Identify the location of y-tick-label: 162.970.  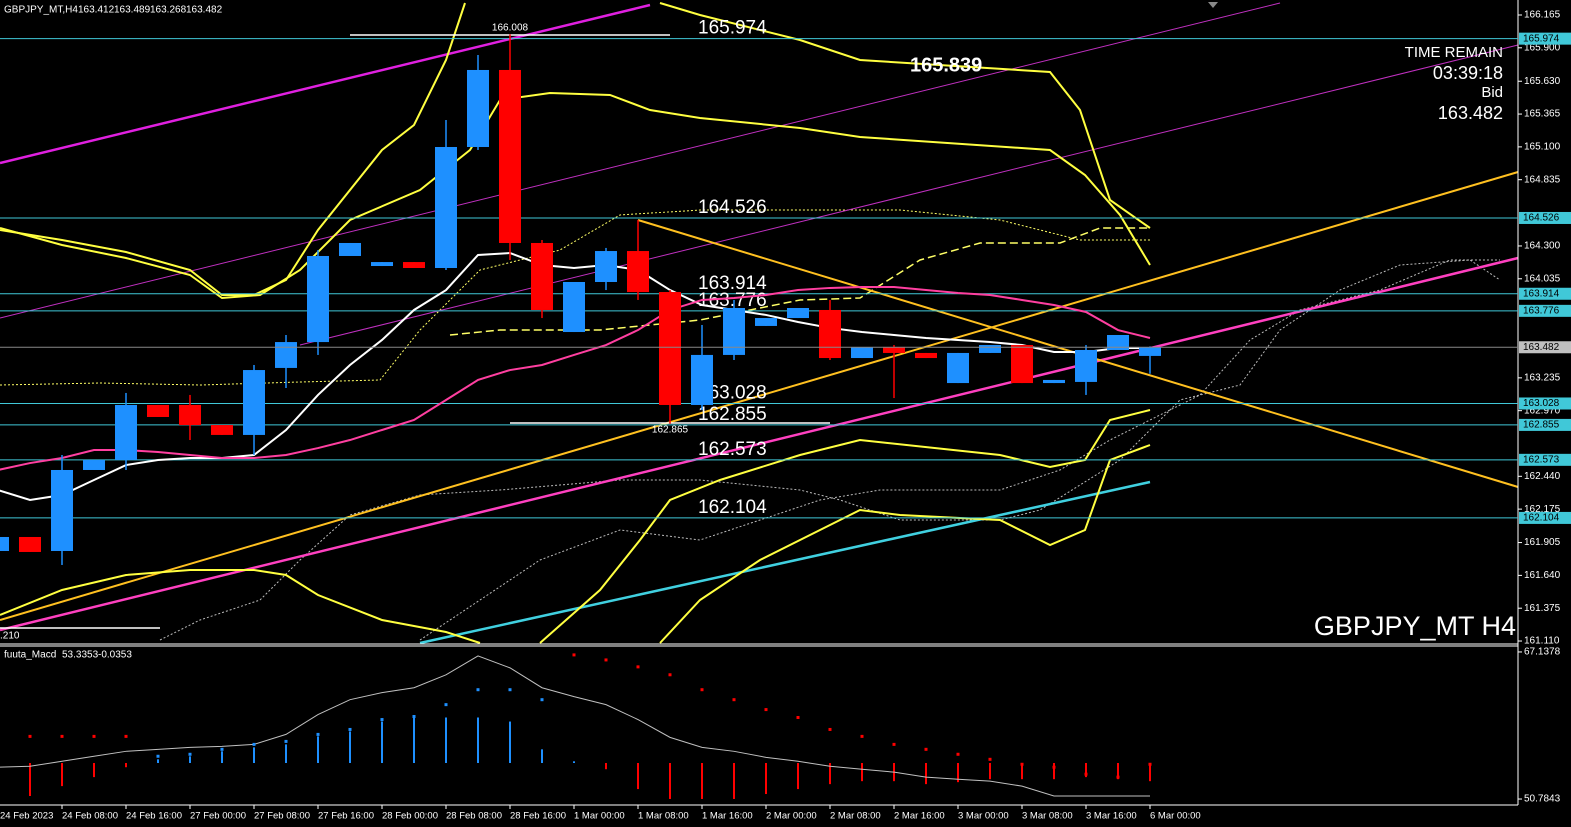
(1542, 410).